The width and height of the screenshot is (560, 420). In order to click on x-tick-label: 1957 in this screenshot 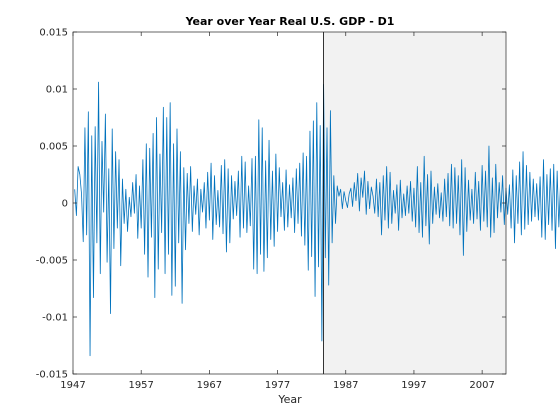, I will do `click(140, 385)`.